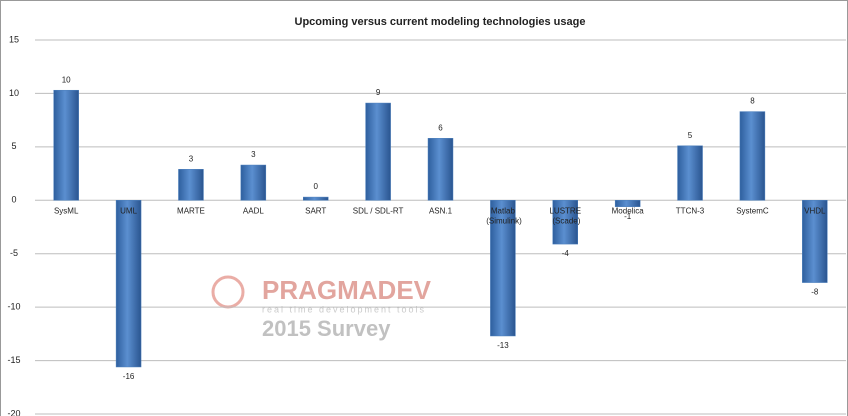  I want to click on data-label: -13, so click(503, 345).